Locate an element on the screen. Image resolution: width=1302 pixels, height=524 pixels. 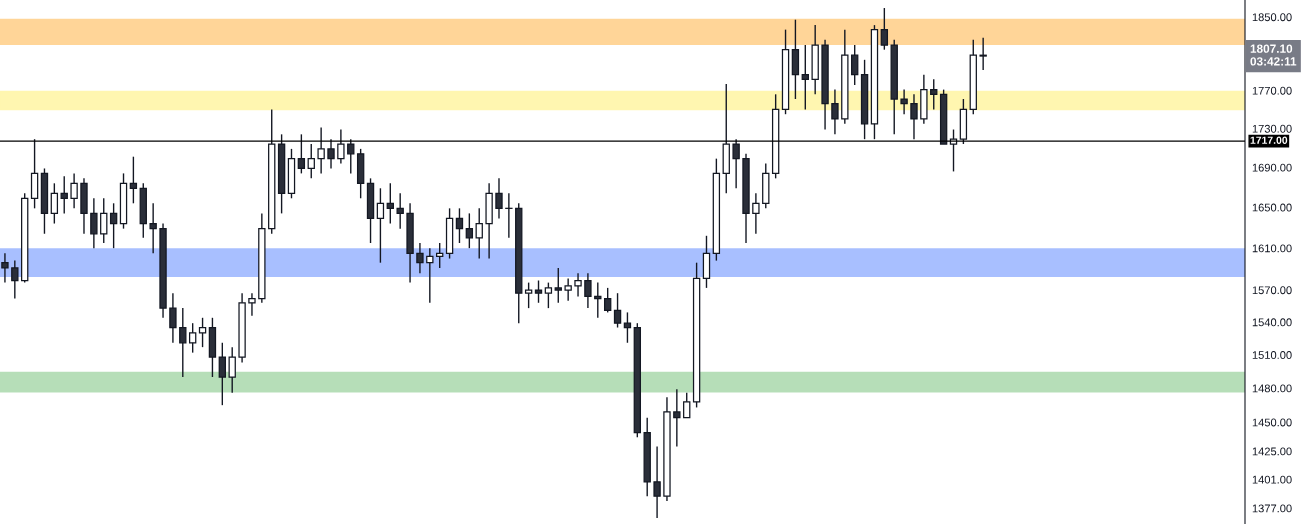
y-tick-label: 1770.00 is located at coordinates (1272, 90).